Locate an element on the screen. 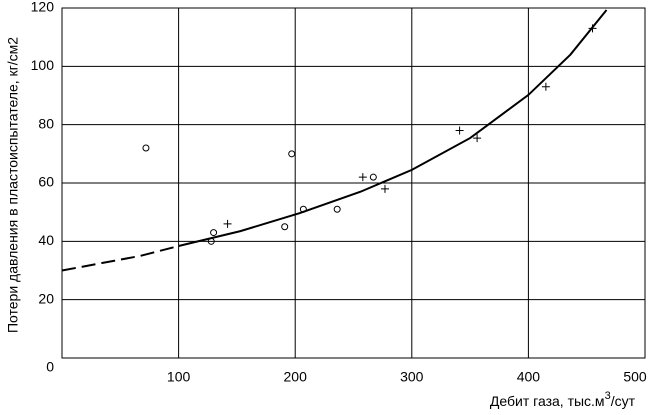 The height and width of the screenshot is (415, 654). x-axis-label-text: Дебит газа, тыс.м is located at coordinates (547, 401).